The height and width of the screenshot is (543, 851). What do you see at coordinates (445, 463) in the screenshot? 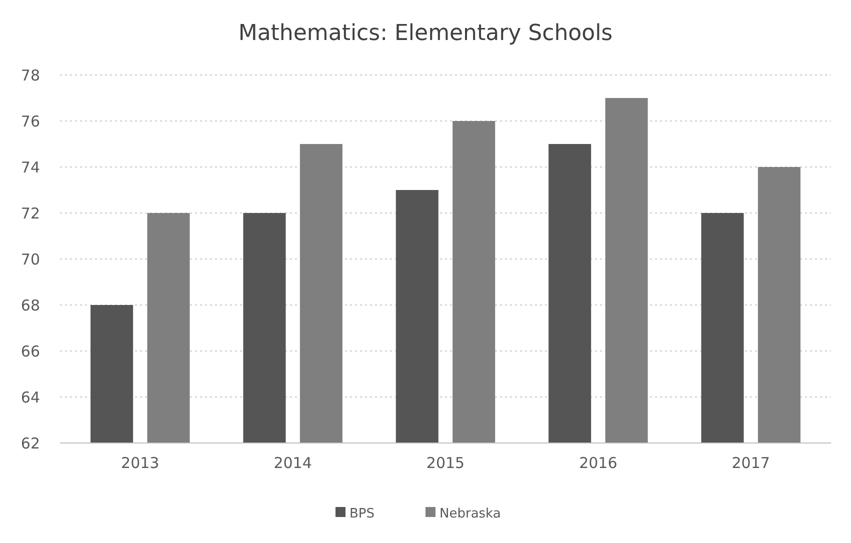
I see `x-tick-label: 2015` at bounding box center [445, 463].